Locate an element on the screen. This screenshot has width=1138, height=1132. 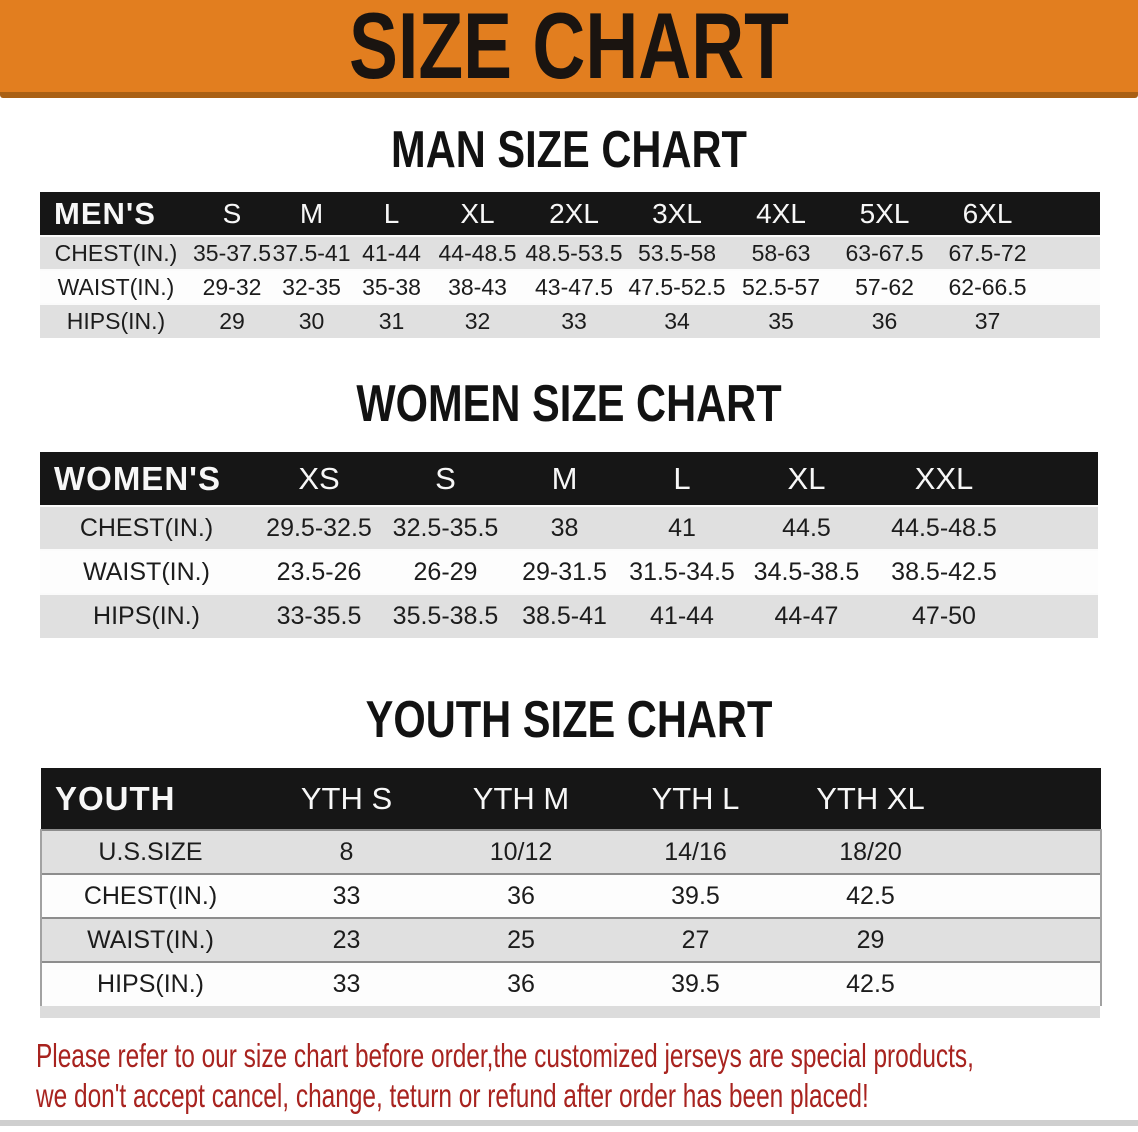
measurement-value: 41-44 is located at coordinates (682, 615).